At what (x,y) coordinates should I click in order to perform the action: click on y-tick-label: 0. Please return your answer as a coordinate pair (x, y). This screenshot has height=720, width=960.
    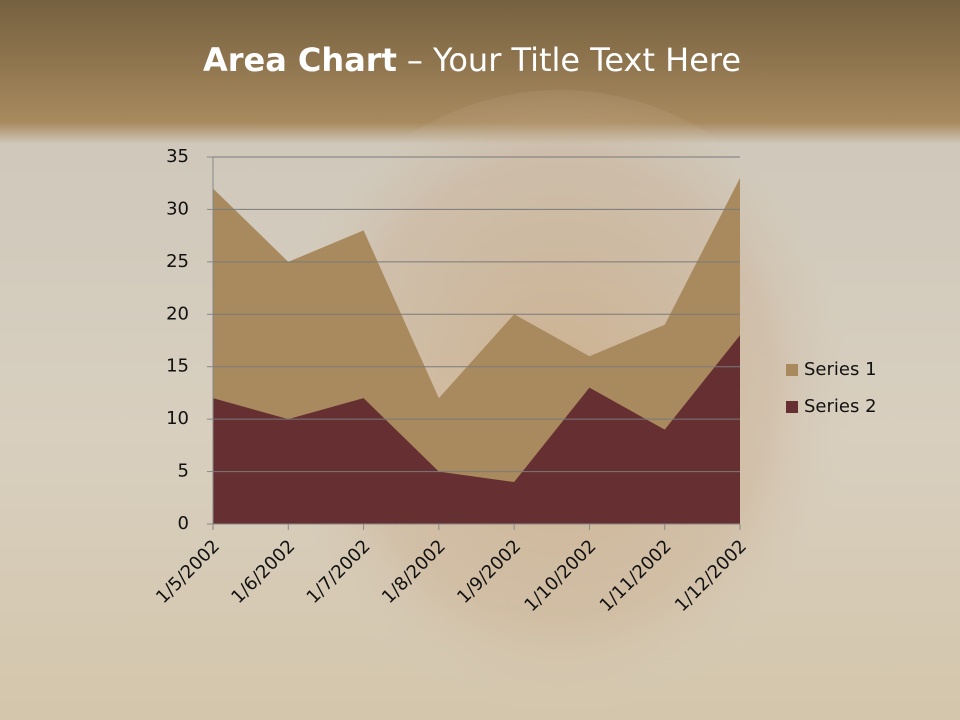
    Looking at the image, I should click on (183, 523).